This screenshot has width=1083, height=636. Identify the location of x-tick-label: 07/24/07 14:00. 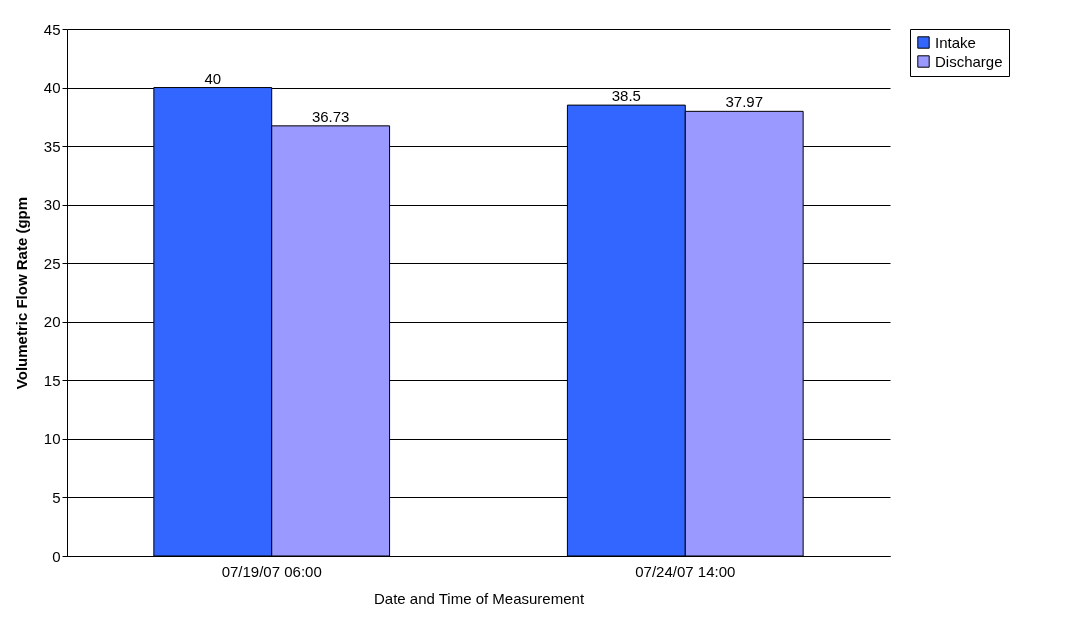
(685, 571).